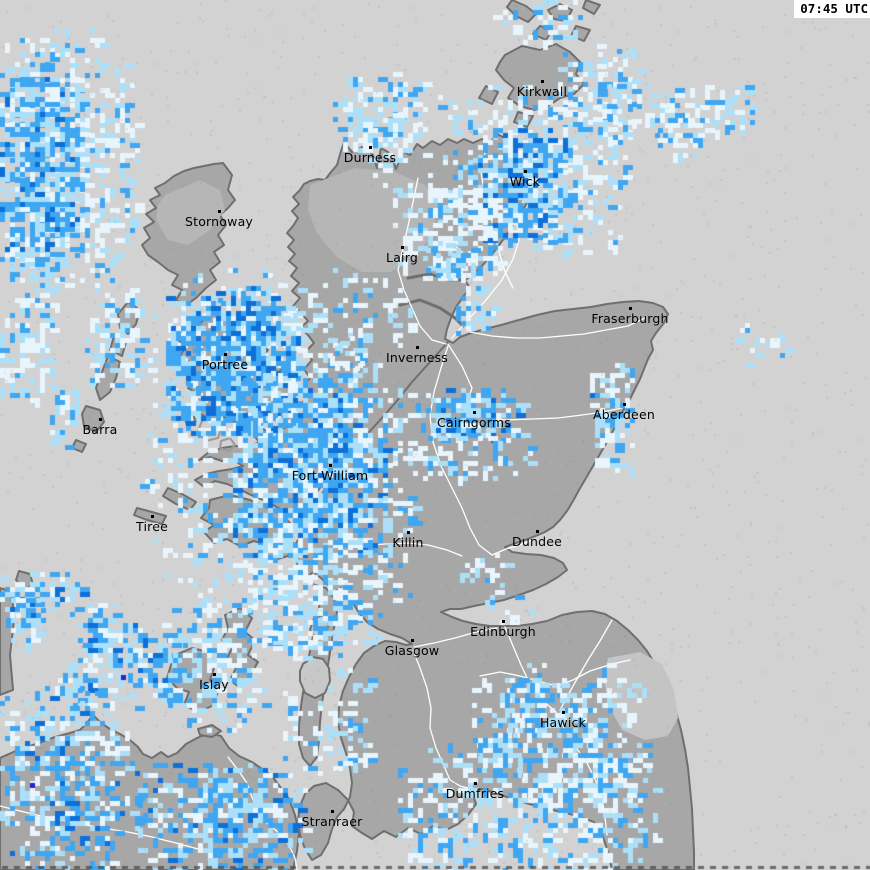  Describe the element at coordinates (542, 91) in the screenshot. I see `city-label: Kirkwall` at that location.